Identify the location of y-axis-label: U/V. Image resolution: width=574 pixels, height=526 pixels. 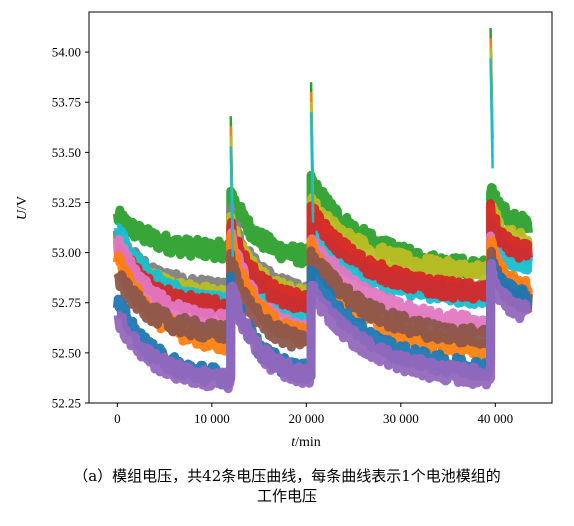
(22, 208).